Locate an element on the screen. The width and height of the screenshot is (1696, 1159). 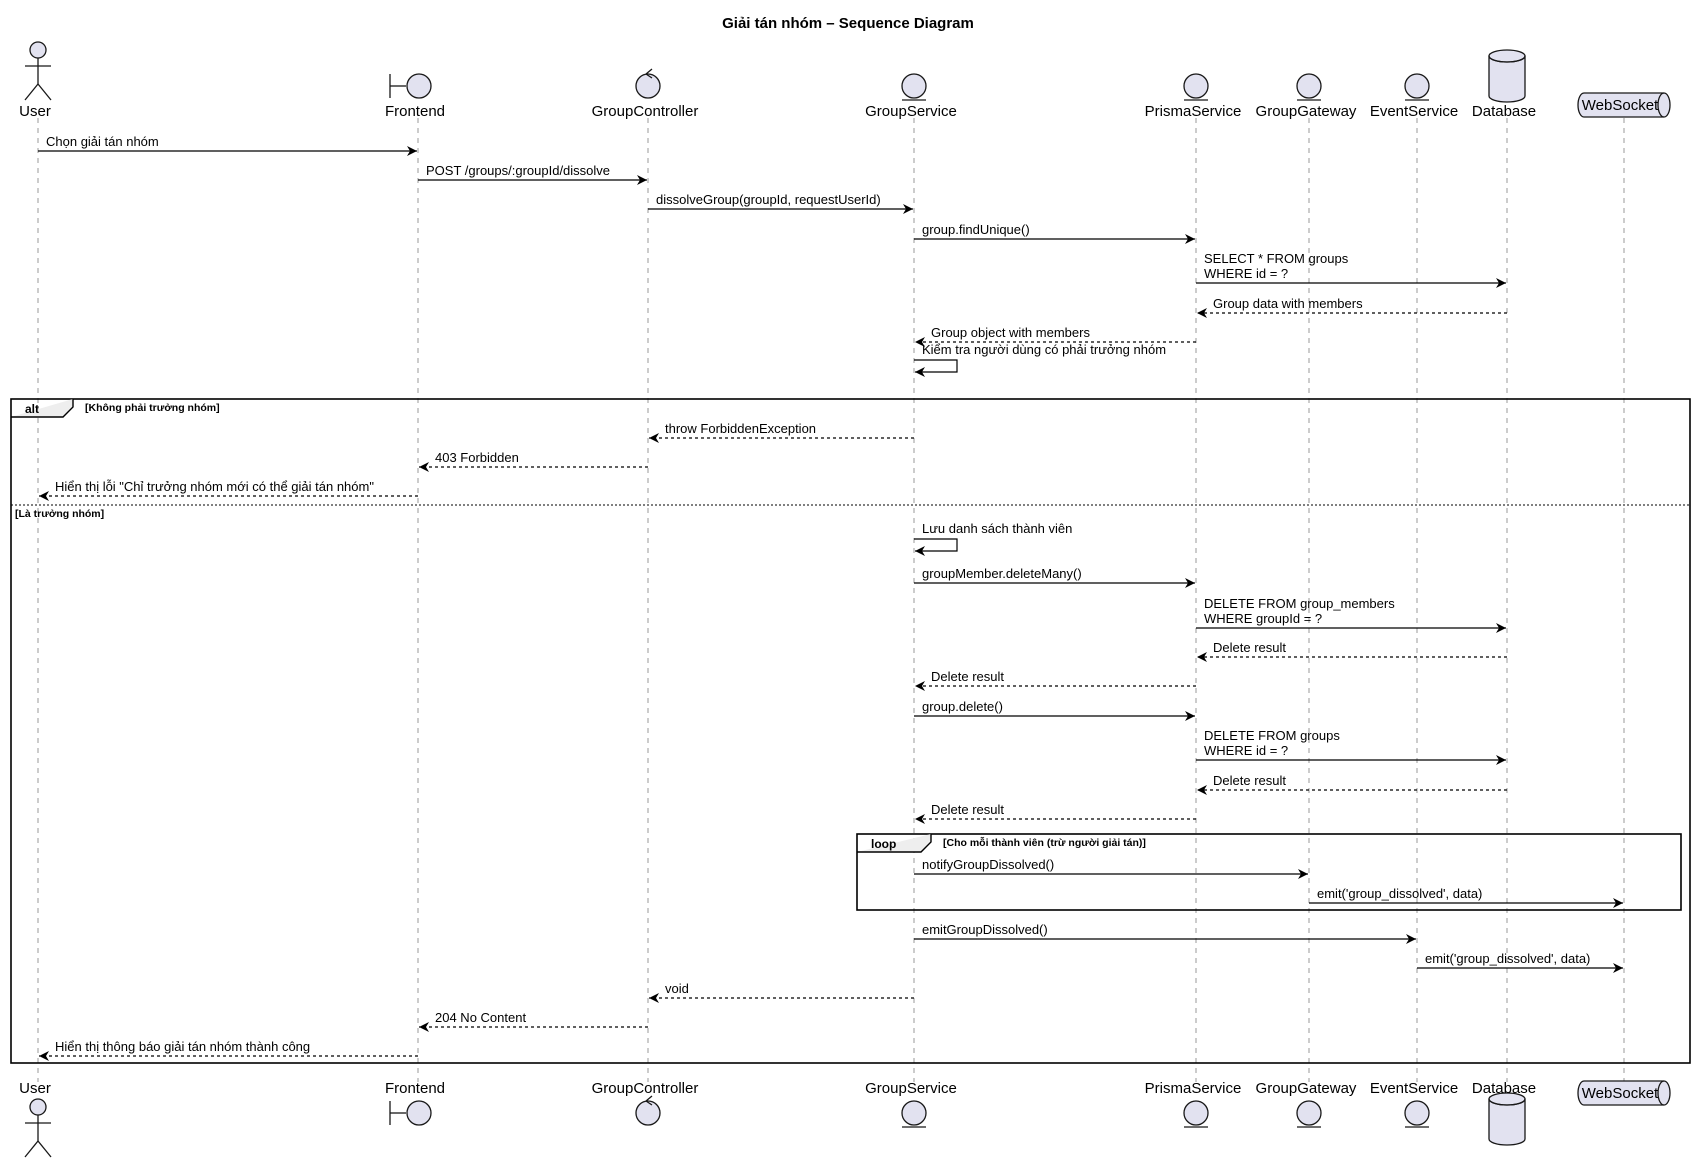
participant-frontend-top: Frontend is located at coordinates (415, 96).